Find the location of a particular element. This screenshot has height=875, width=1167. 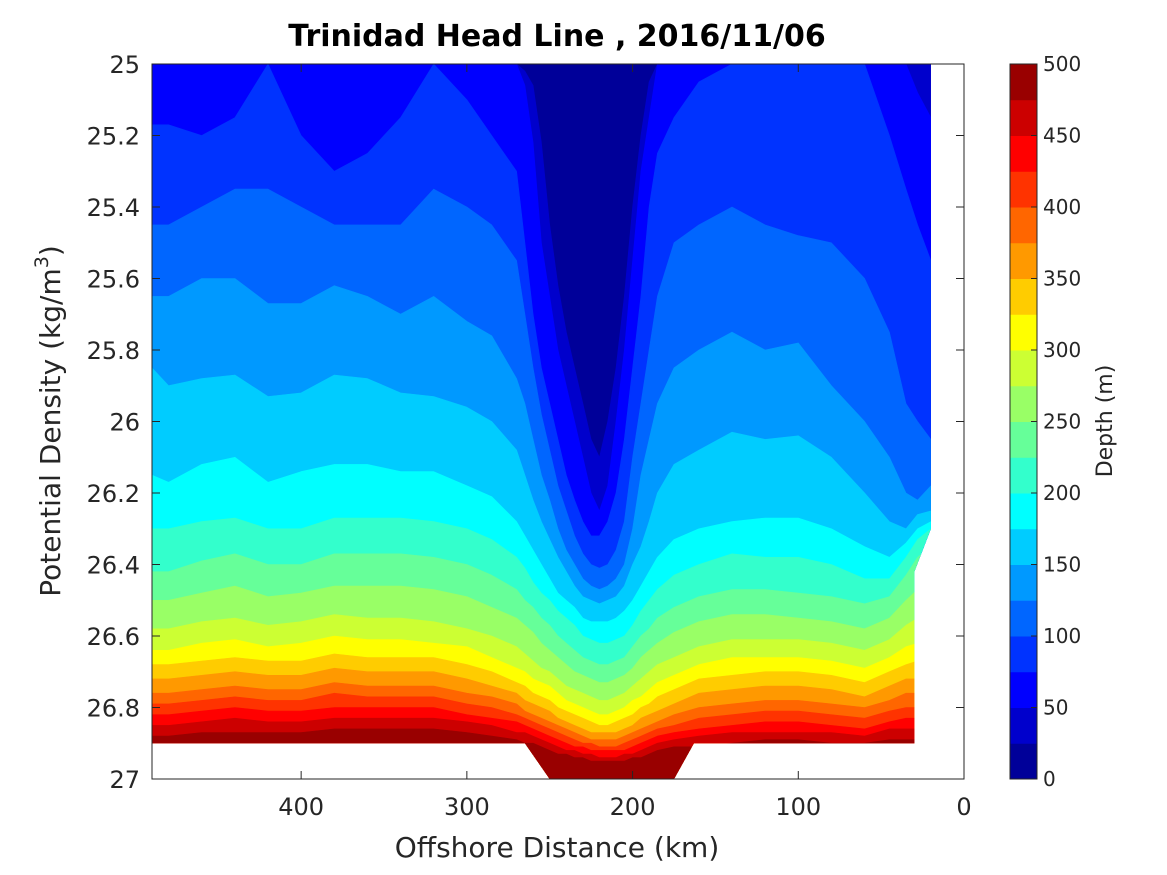

colorbar-tick-label: 150 is located at coordinates (1062, 565).